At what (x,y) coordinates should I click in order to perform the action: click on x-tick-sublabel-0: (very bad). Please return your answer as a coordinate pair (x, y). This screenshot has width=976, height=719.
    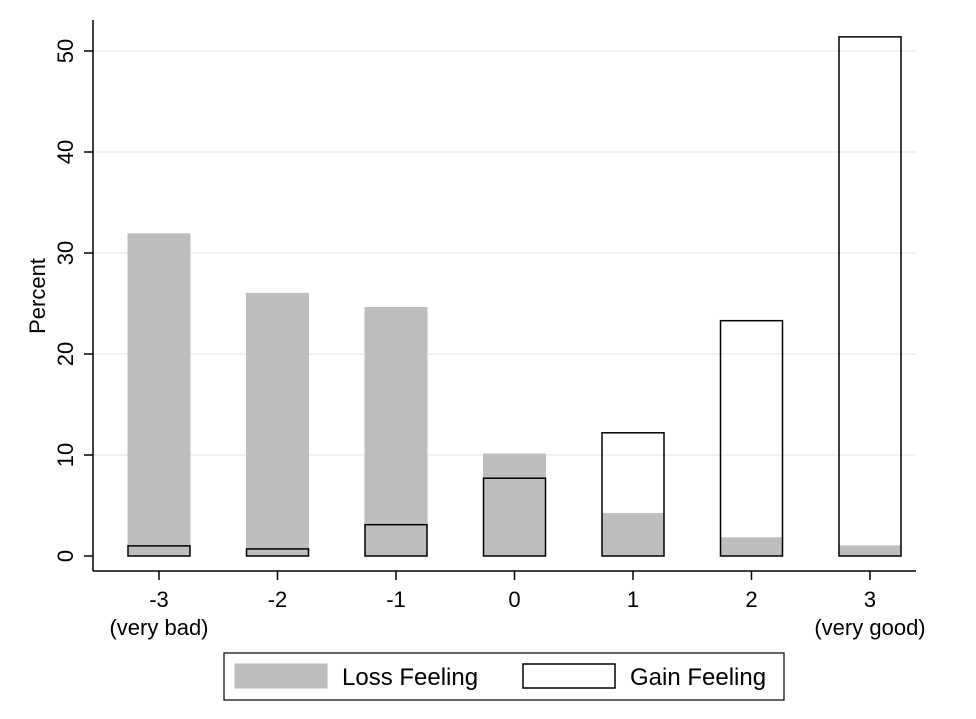
    Looking at the image, I should click on (158, 627).